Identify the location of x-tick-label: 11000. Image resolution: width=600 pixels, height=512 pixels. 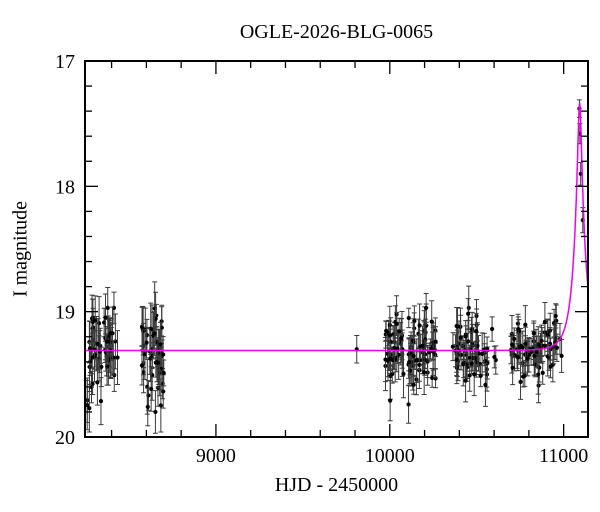
(563, 456).